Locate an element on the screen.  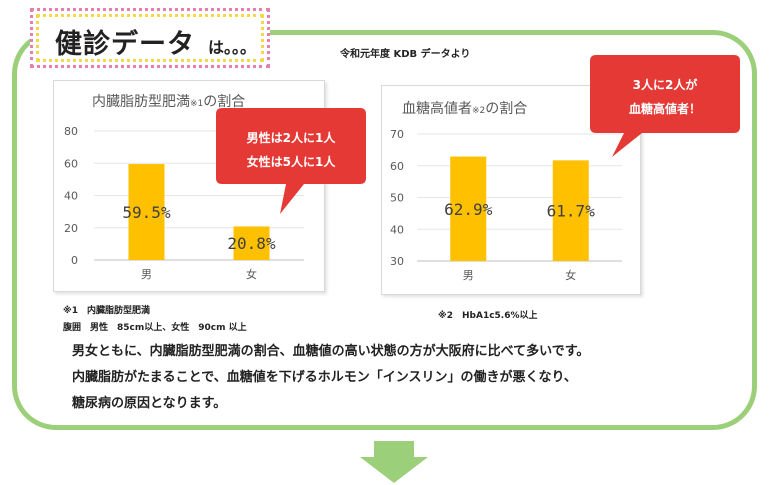
data-label: 20.8% is located at coordinates (251, 243).